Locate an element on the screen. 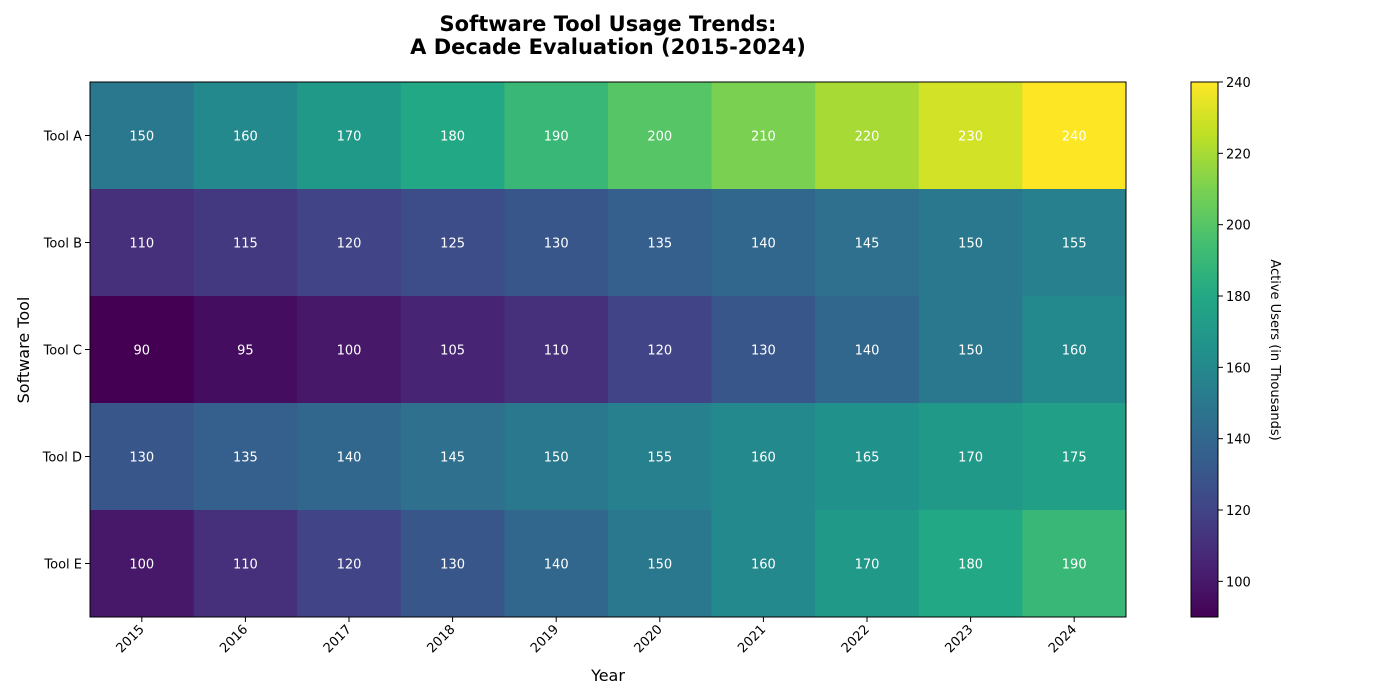 The image size is (1400, 700). chart-title-line-2: A Decade Evaluation (2015-2024) is located at coordinates (608, 47).